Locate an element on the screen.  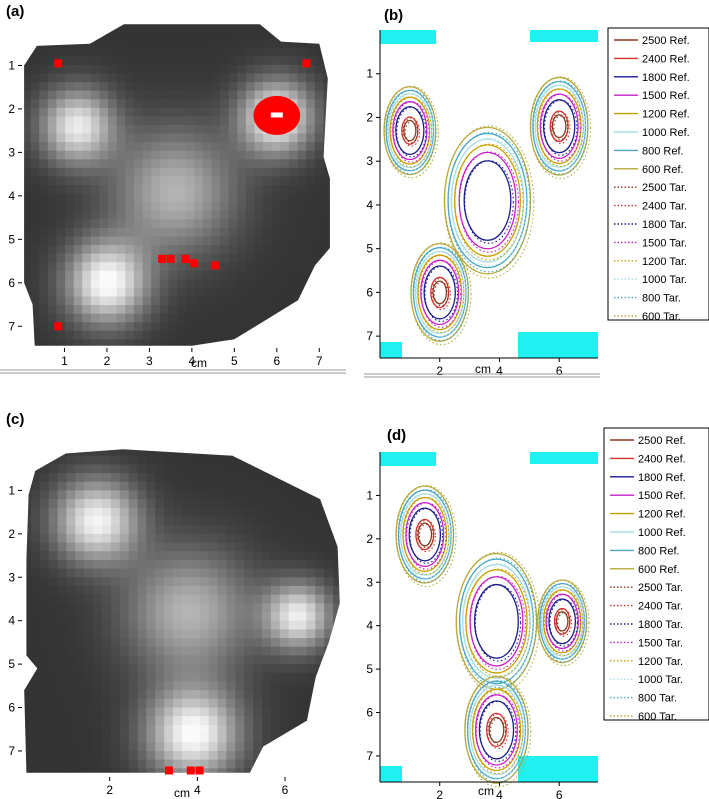
legend-entry: 1500 Ref. is located at coordinates (666, 96).